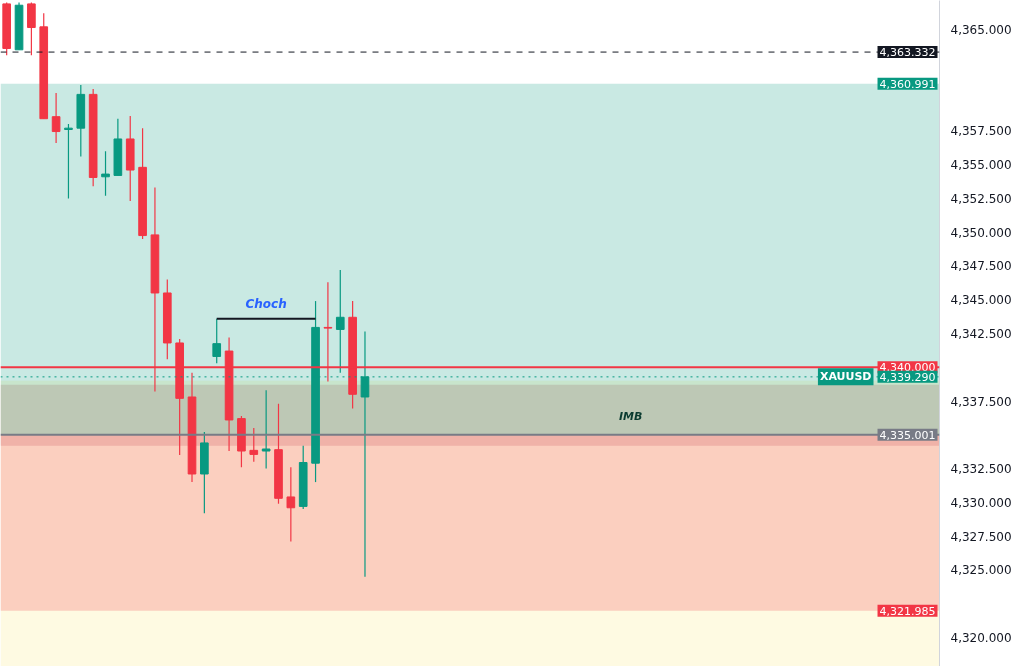 The image size is (1014, 666). I want to click on y-tick-label: 4,332.500, so click(981, 469).